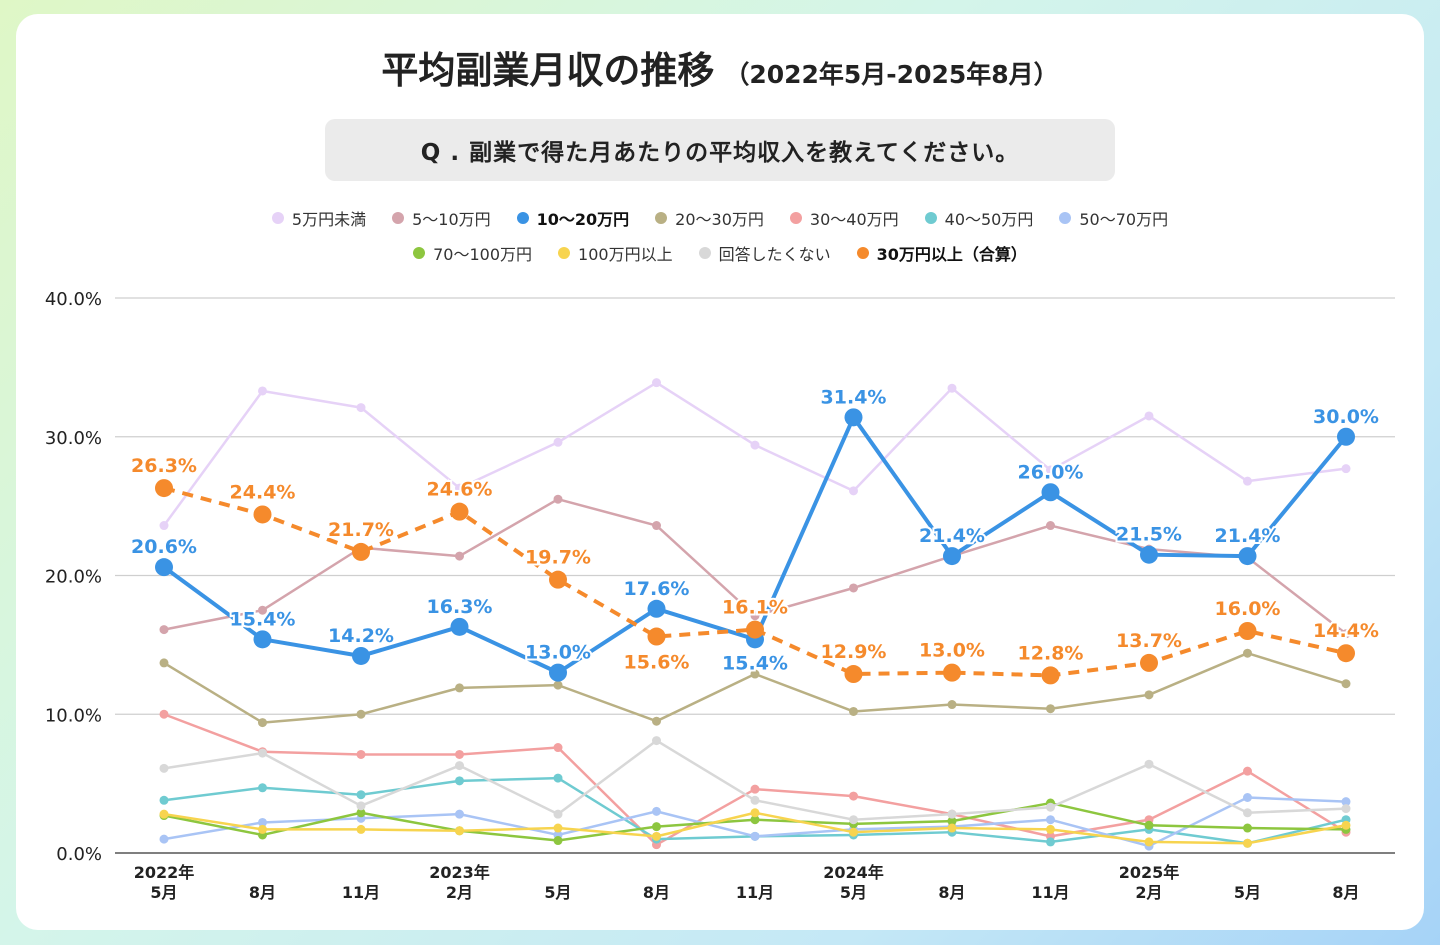 The width and height of the screenshot is (1440, 945). I want to click on legend-label: 70〜100万円, so click(483, 254).